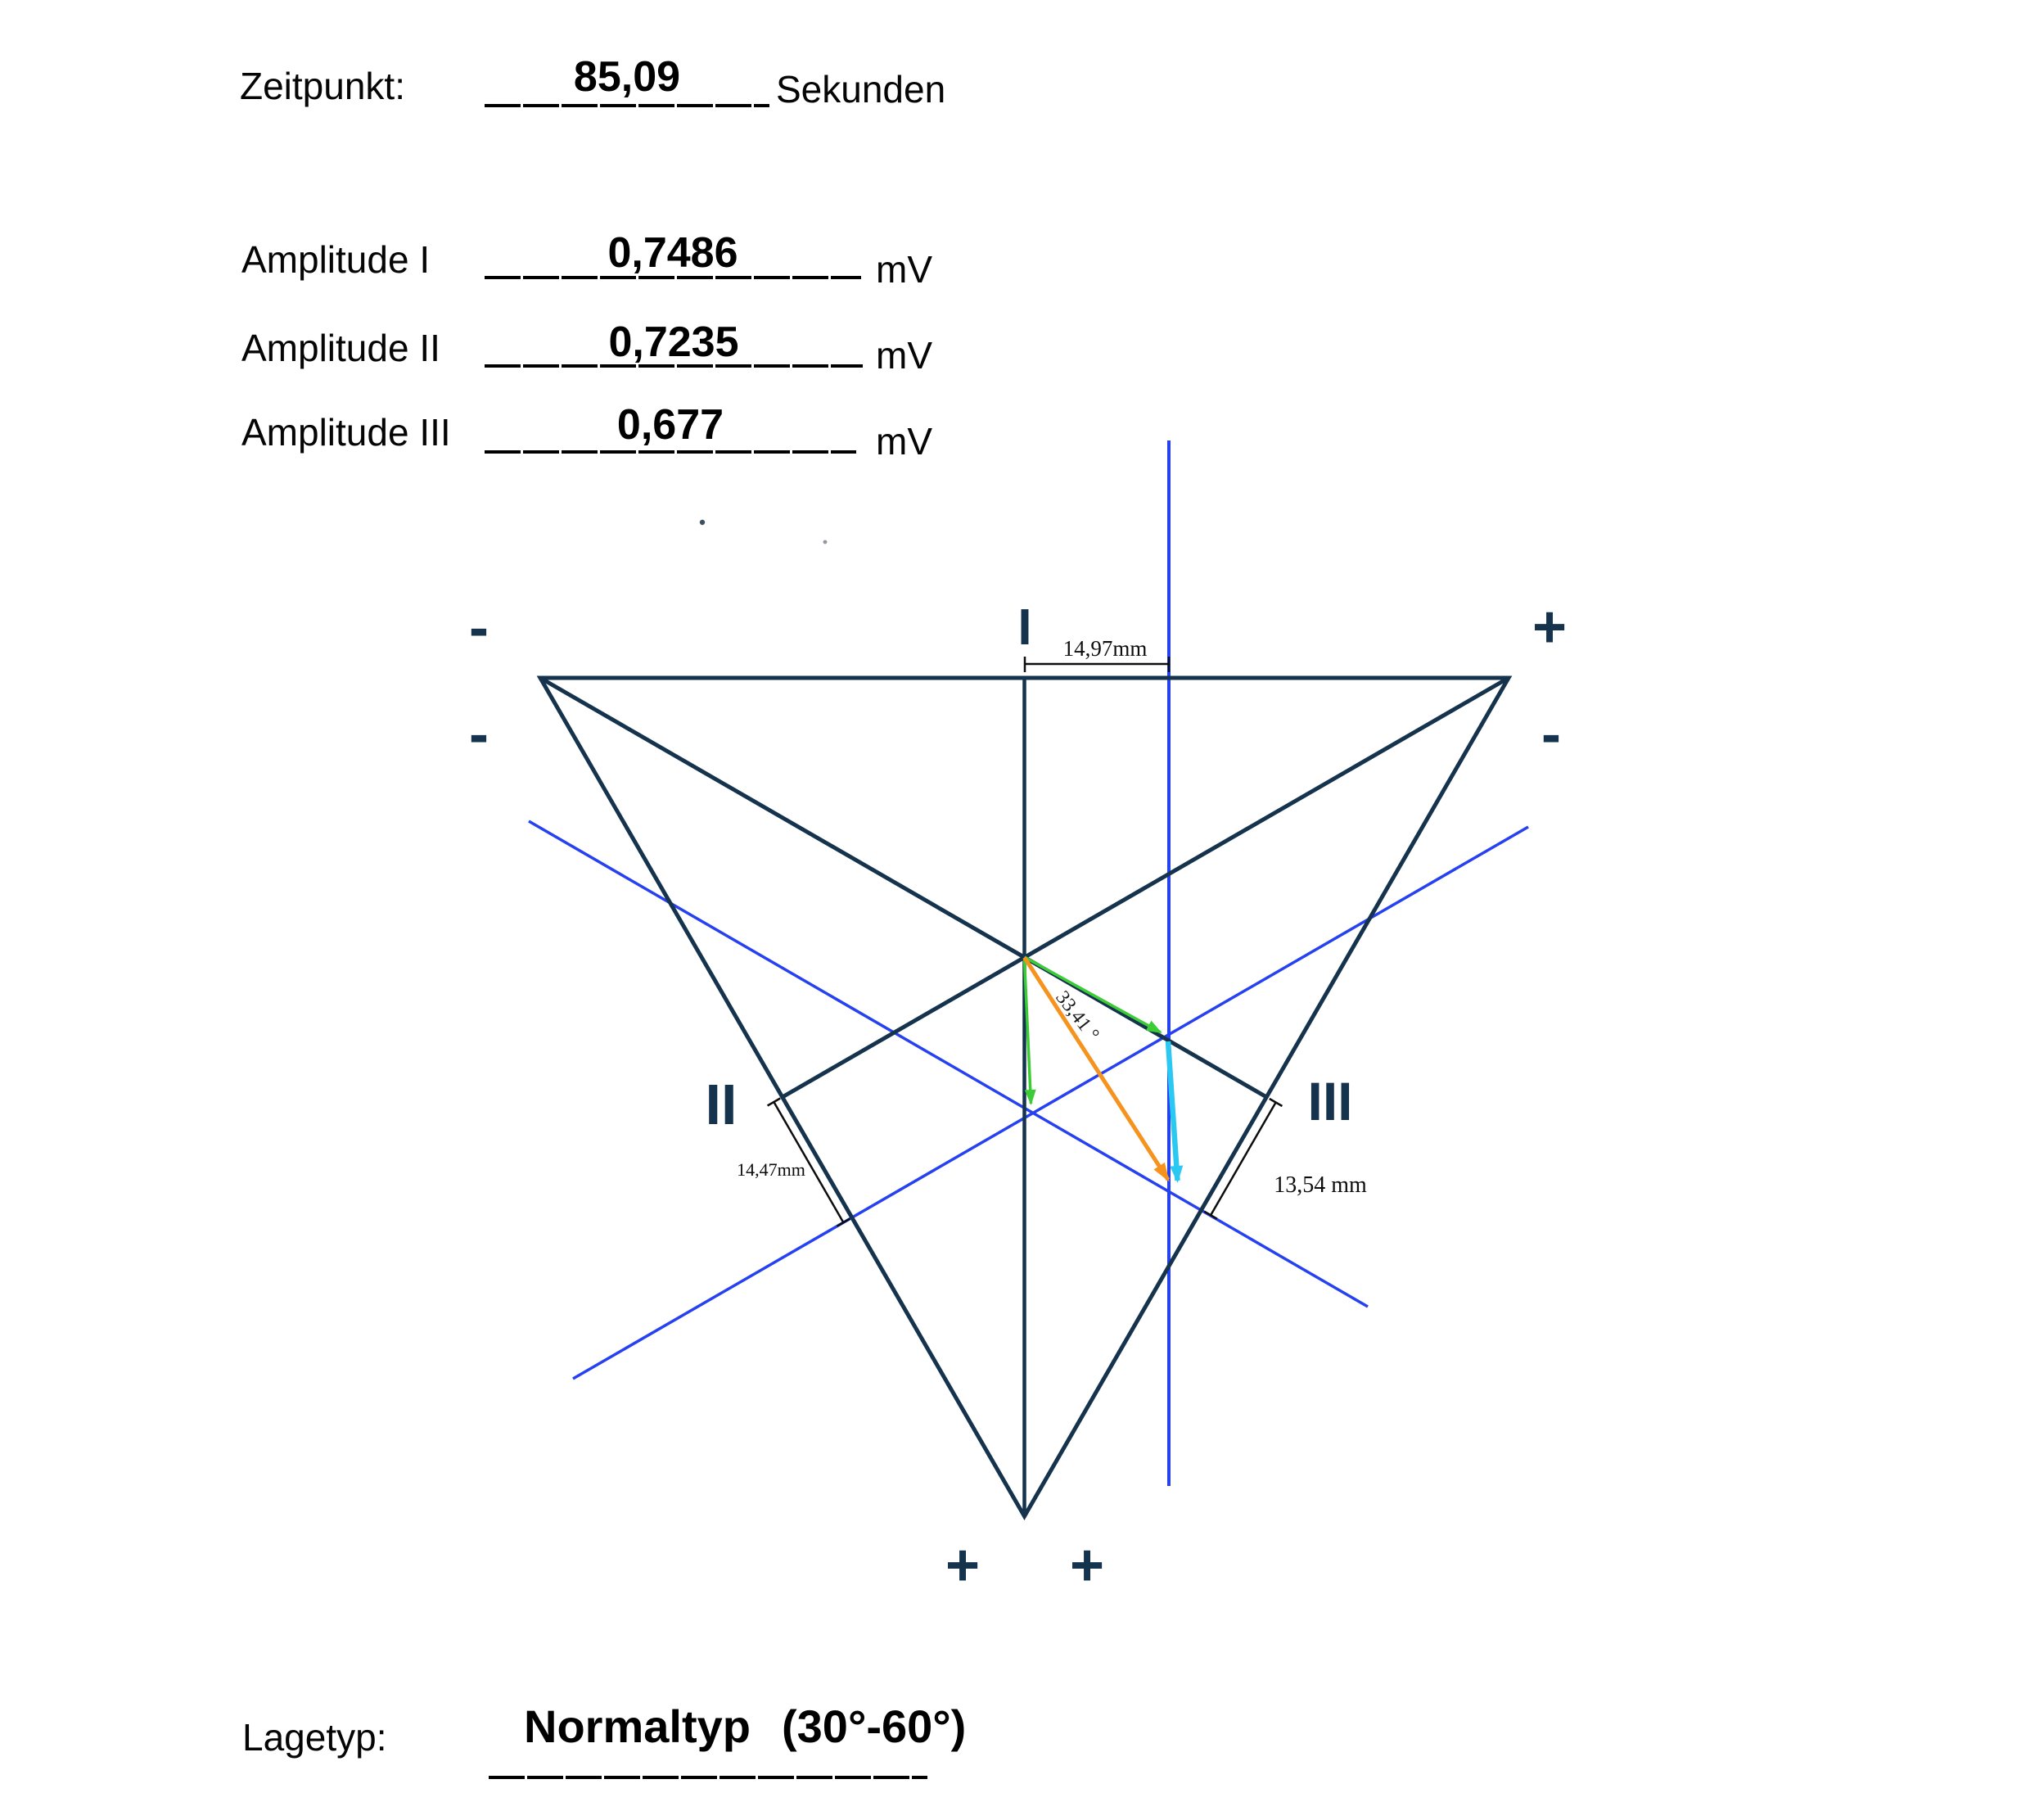 The image size is (2030, 1820). Describe the element at coordinates (670, 425) in the screenshot. I see `amplitude3-value: 0,677` at that location.